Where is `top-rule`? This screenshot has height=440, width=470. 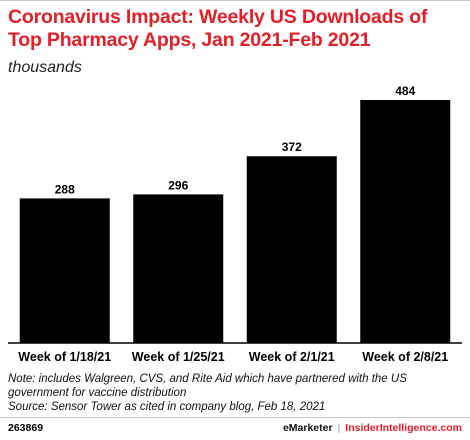 top-rule is located at coordinates (235, 0).